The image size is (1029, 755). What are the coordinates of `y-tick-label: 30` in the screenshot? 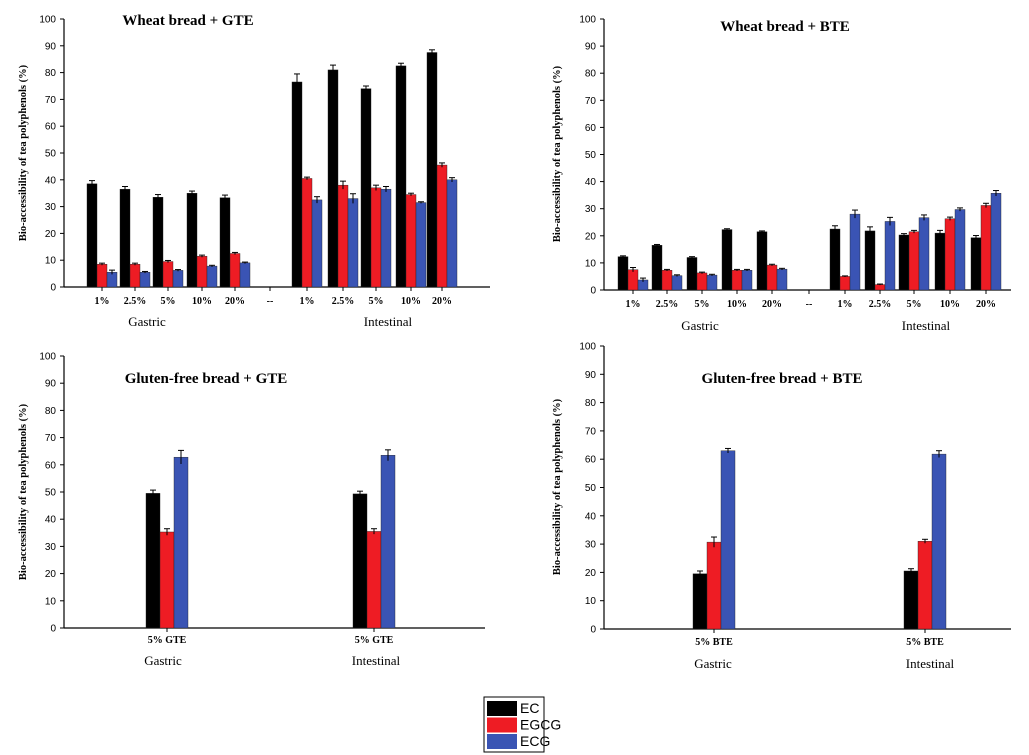 It's located at (51, 547).